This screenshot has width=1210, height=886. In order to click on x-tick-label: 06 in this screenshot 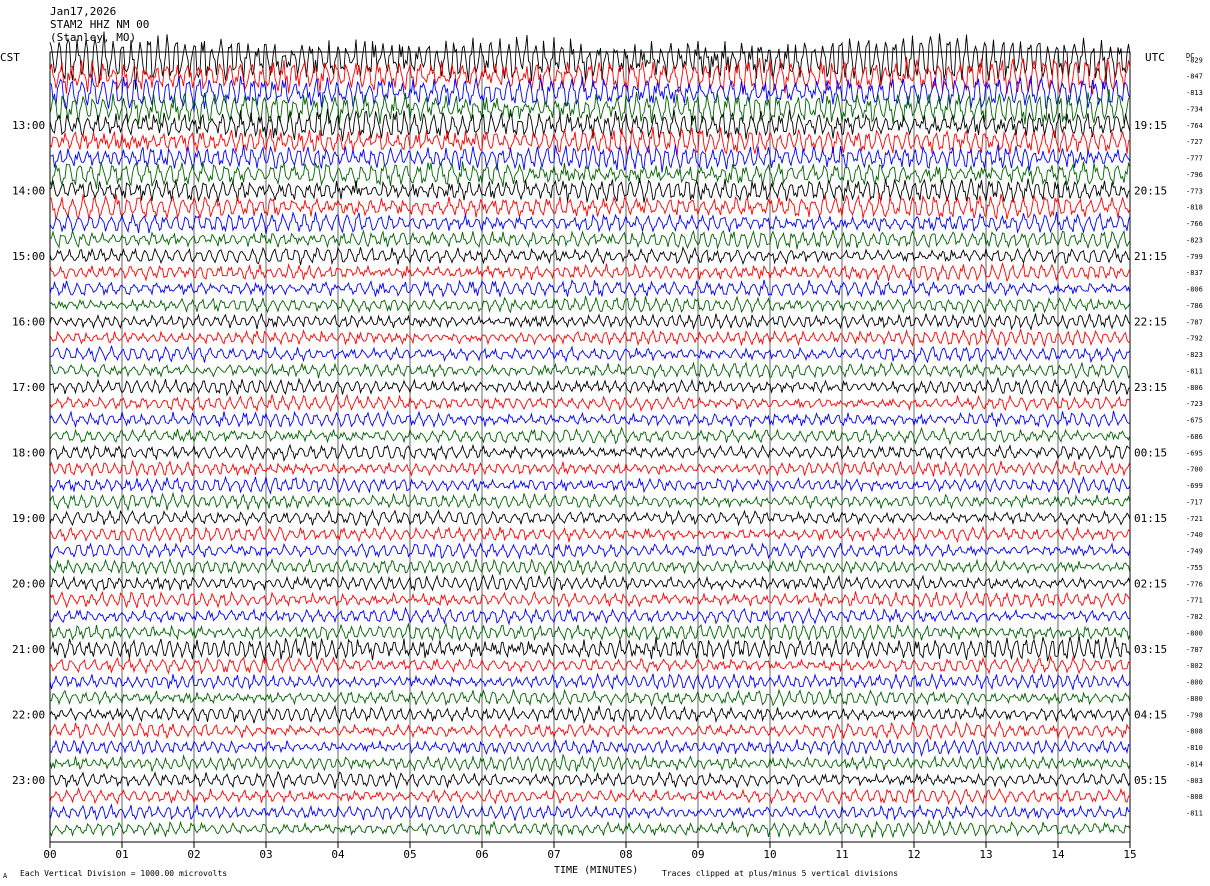, I will do `click(481, 854)`.